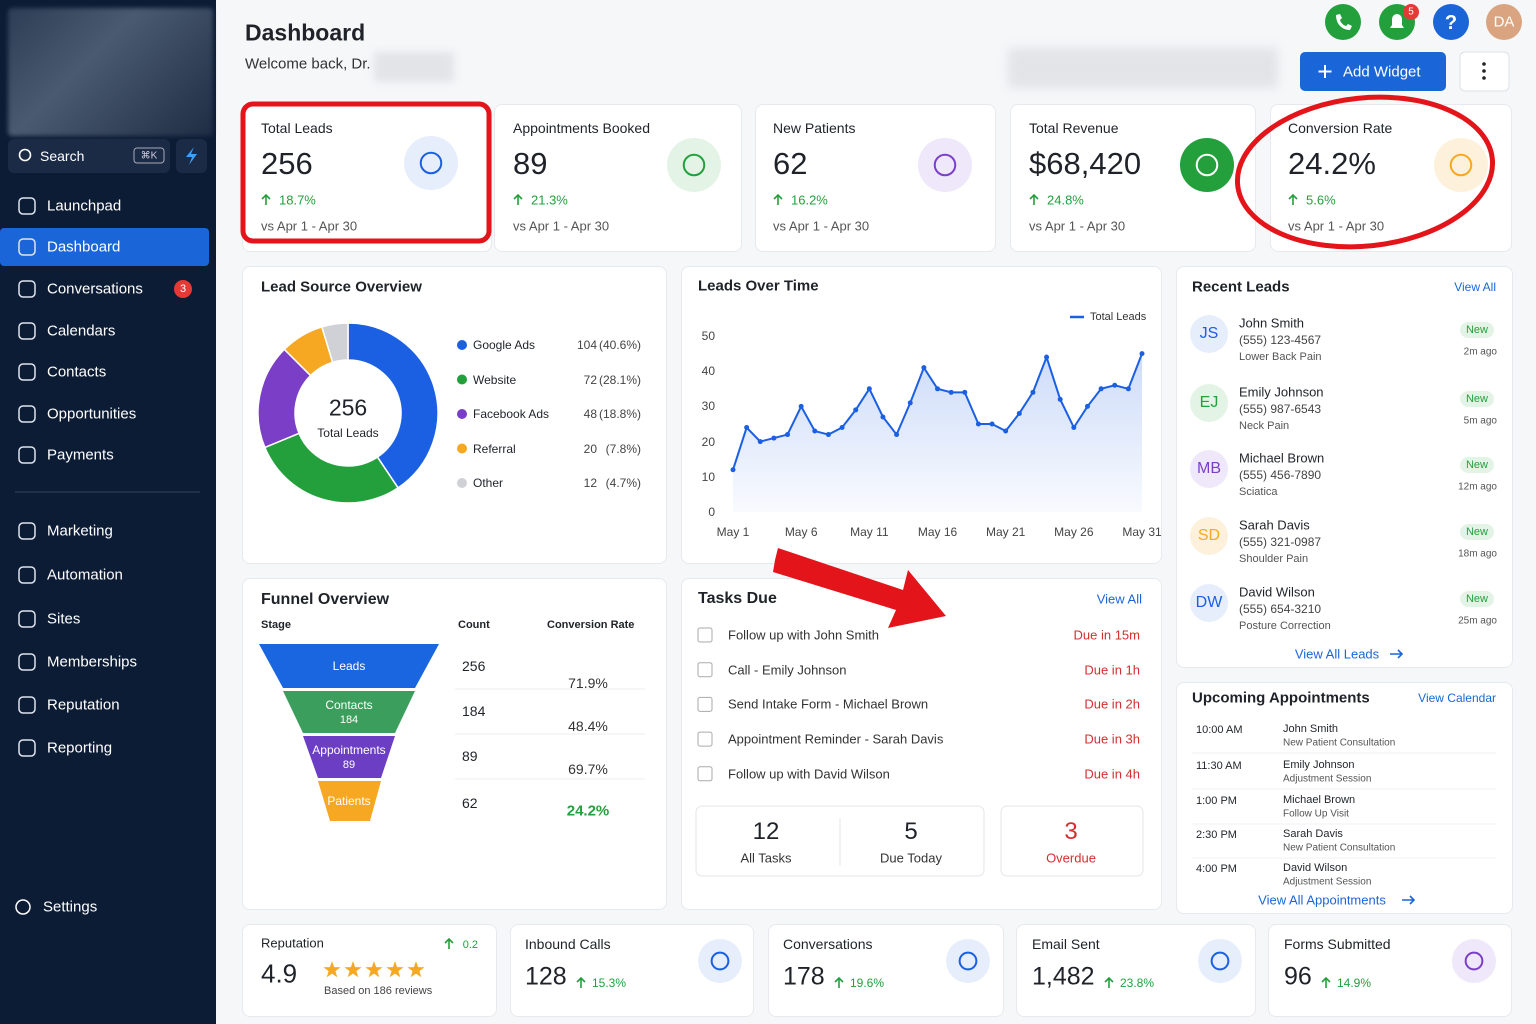  What do you see at coordinates (623, 483) in the screenshot?
I see `legend-percent: (4.7%)` at bounding box center [623, 483].